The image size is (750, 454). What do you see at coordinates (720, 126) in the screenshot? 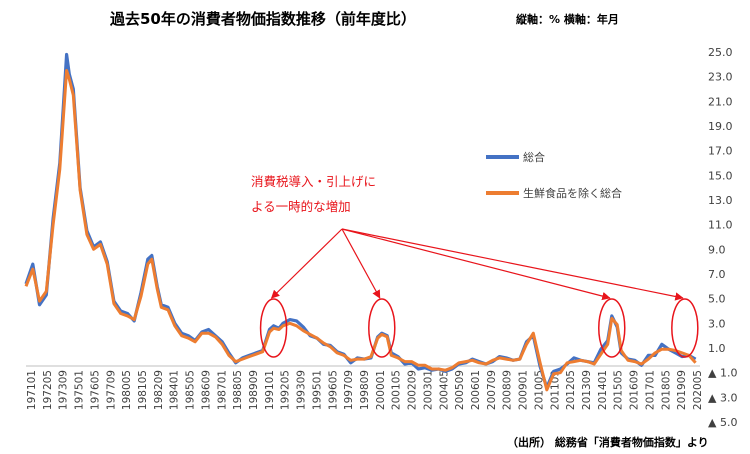
I see `y-tick-label: 19.0` at bounding box center [720, 126].